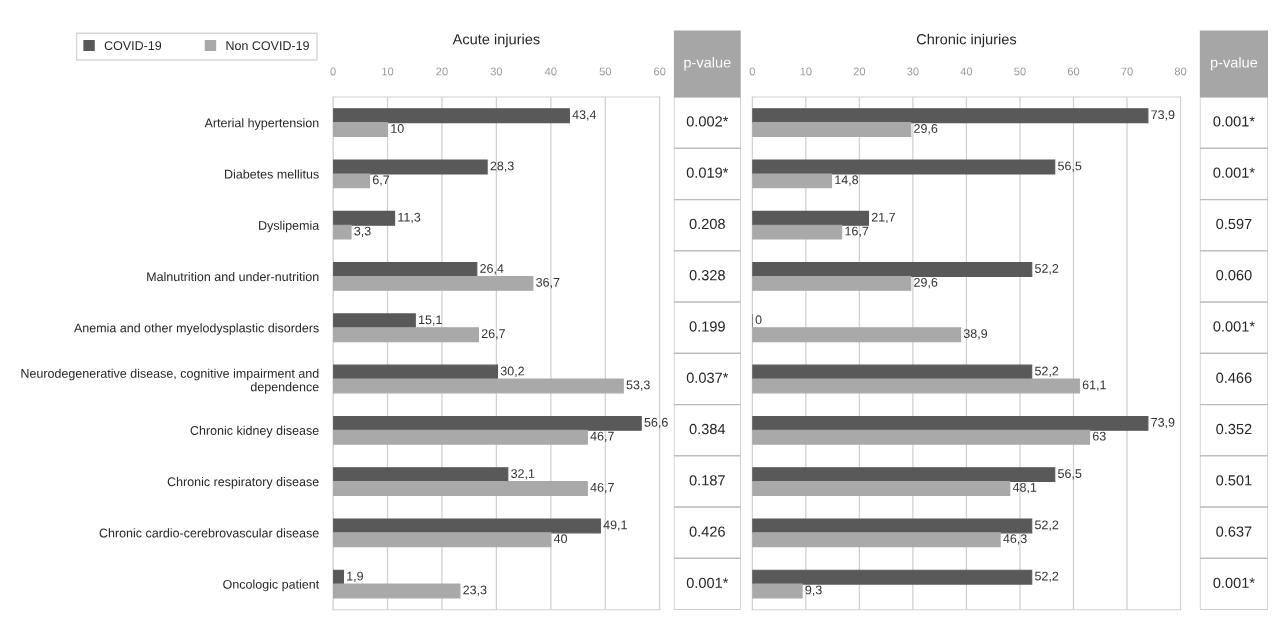 Image resolution: width=1286 pixels, height=626 pixels. Describe the element at coordinates (267, 46) in the screenshot. I see `legend-label: Non COVID-19` at that location.